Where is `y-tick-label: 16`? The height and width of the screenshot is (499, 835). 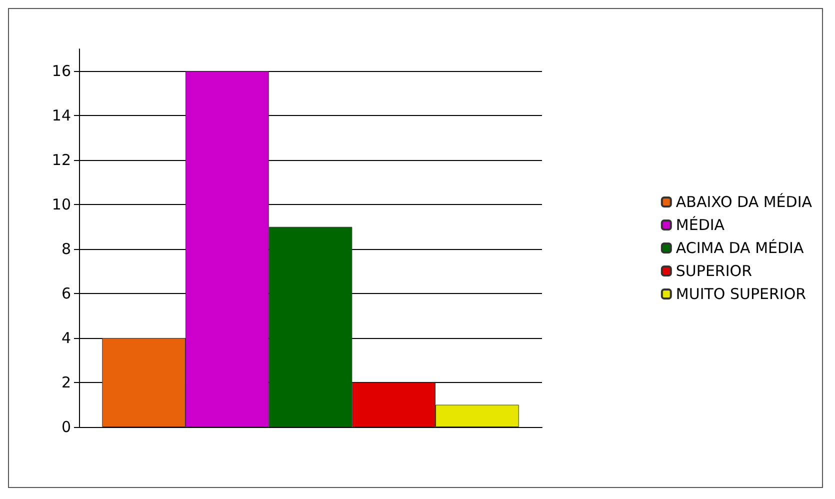 y-tick-label: 16 is located at coordinates (61, 71).